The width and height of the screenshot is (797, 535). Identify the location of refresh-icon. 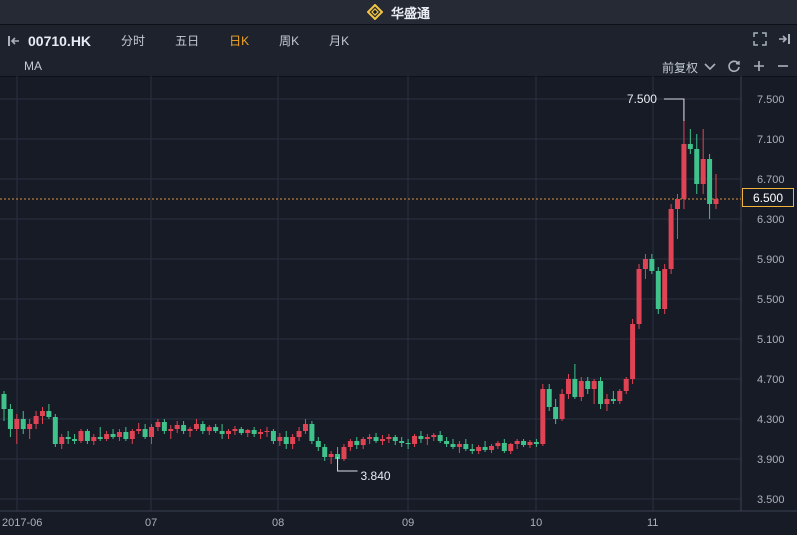
(734, 66).